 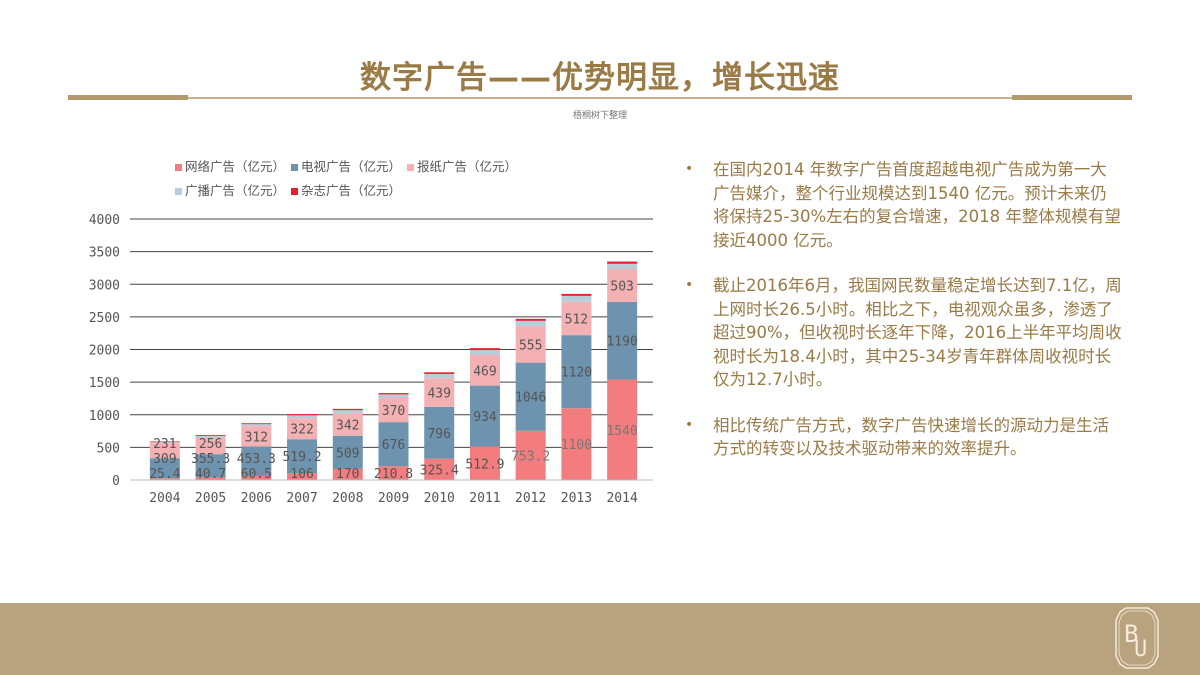 I want to click on legend-item: 电视广告（亿元）, so click(x=346, y=166).